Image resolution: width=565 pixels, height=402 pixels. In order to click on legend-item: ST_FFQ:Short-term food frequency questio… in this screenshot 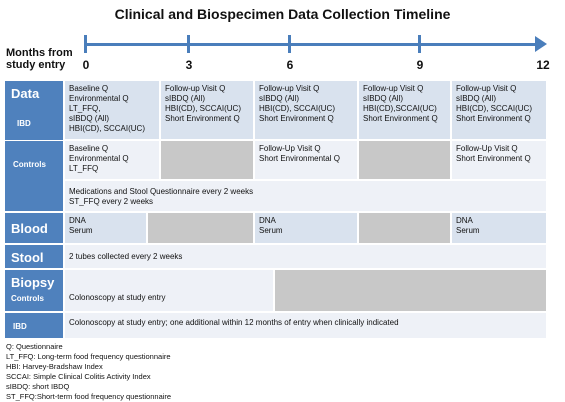, I will do `click(89, 396)`.